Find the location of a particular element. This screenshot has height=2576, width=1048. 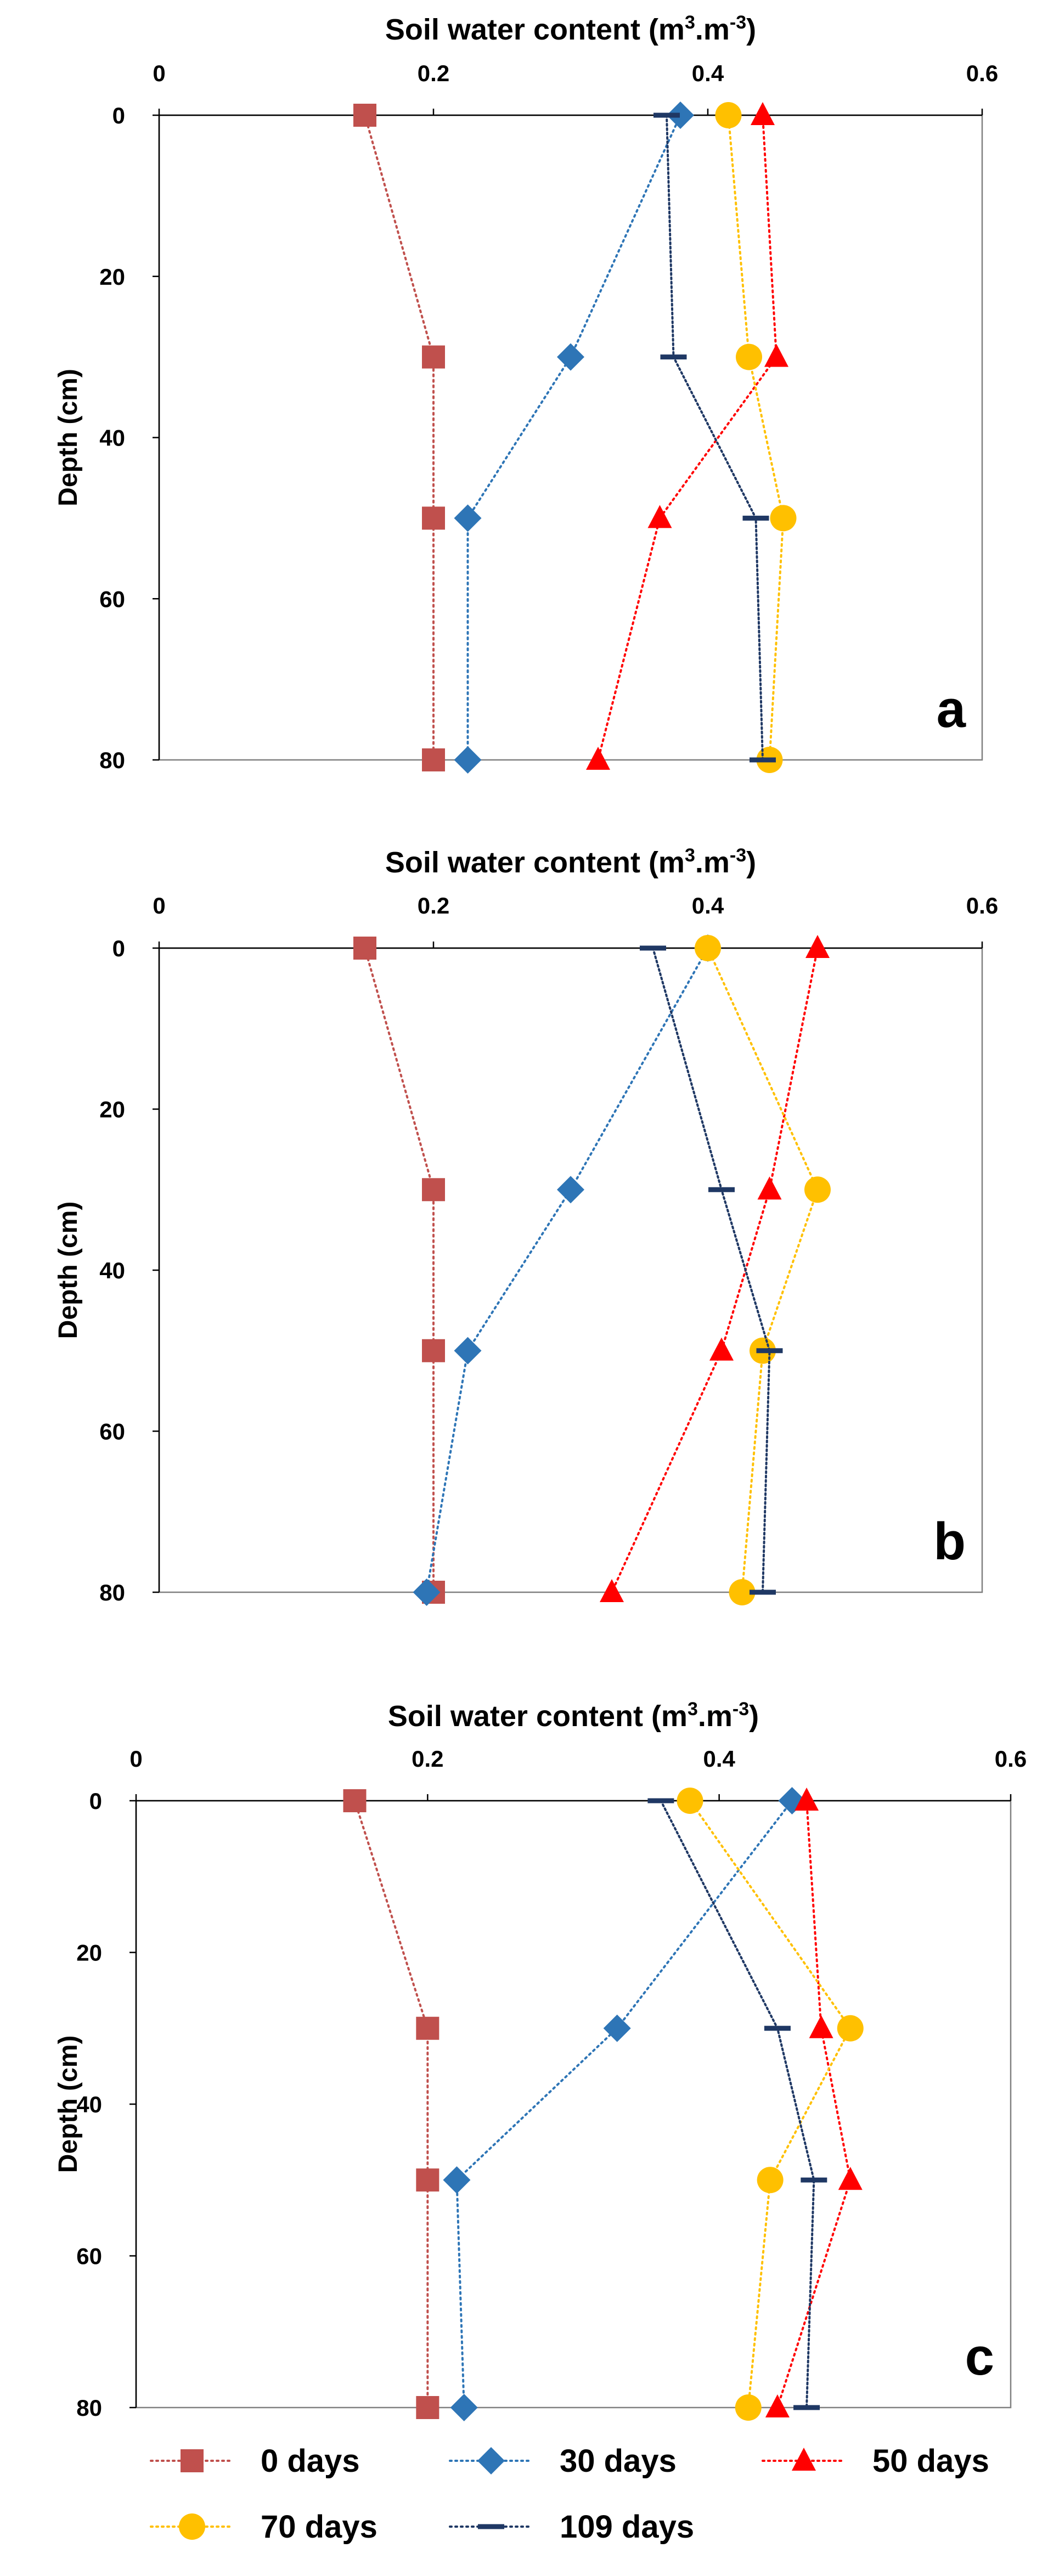

y-tick-label: 0 is located at coordinates (118, 116).